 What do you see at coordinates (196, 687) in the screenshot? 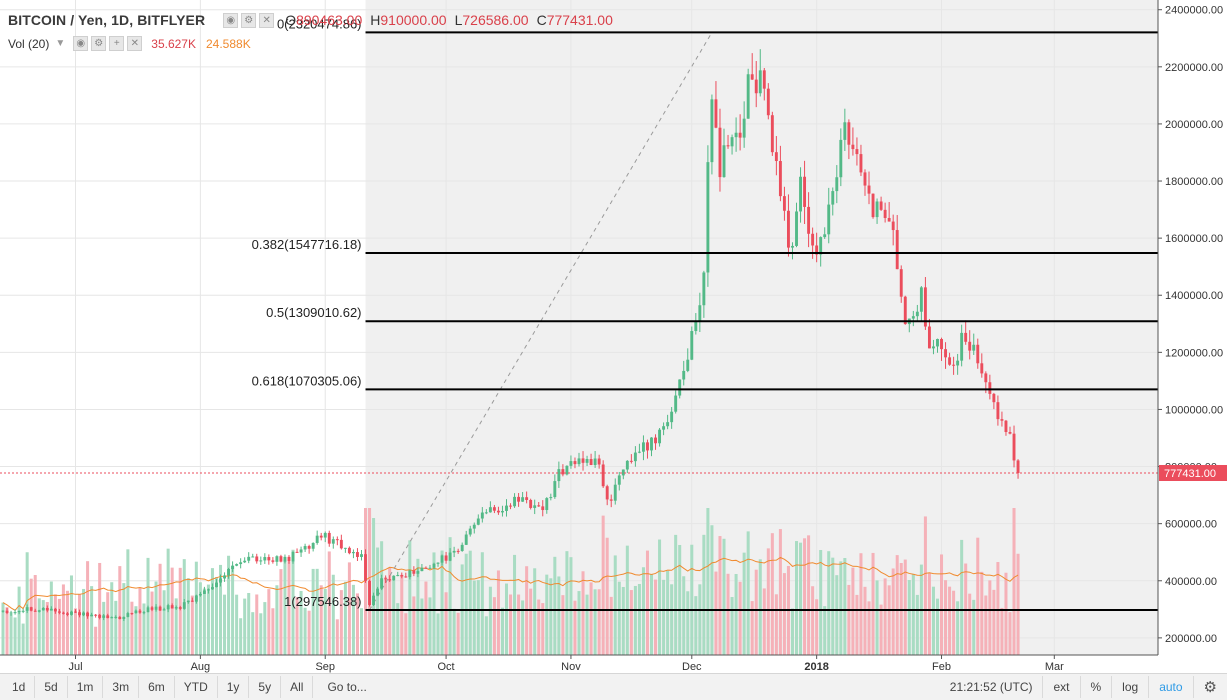
I see `range-ytd-button: YTD` at bounding box center [196, 687].